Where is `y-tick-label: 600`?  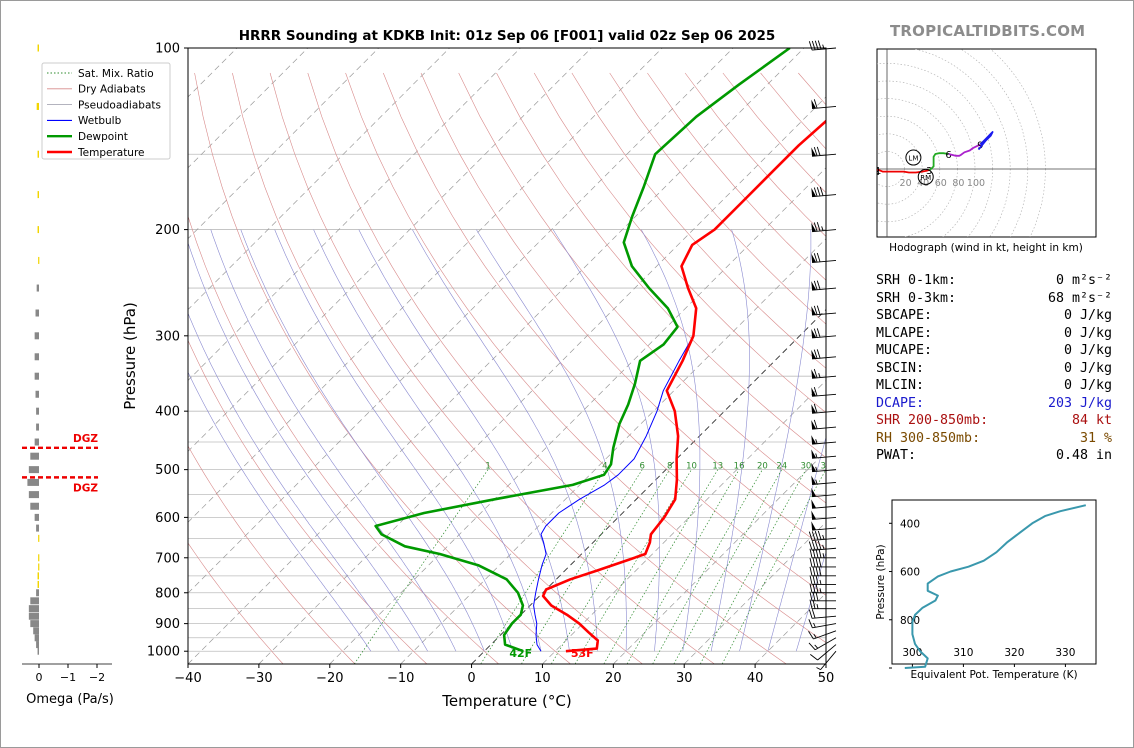 y-tick-label: 600 is located at coordinates (167, 518).